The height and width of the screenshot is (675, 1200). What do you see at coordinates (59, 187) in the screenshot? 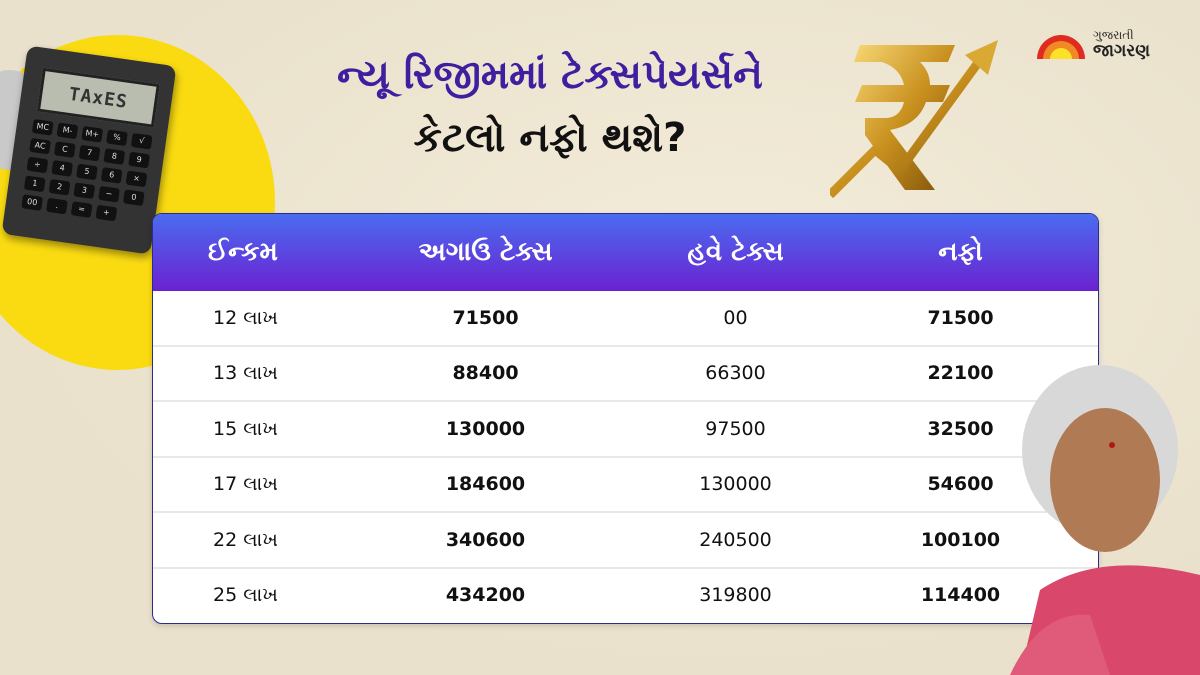
I see `calculator-key: 2` at bounding box center [59, 187].